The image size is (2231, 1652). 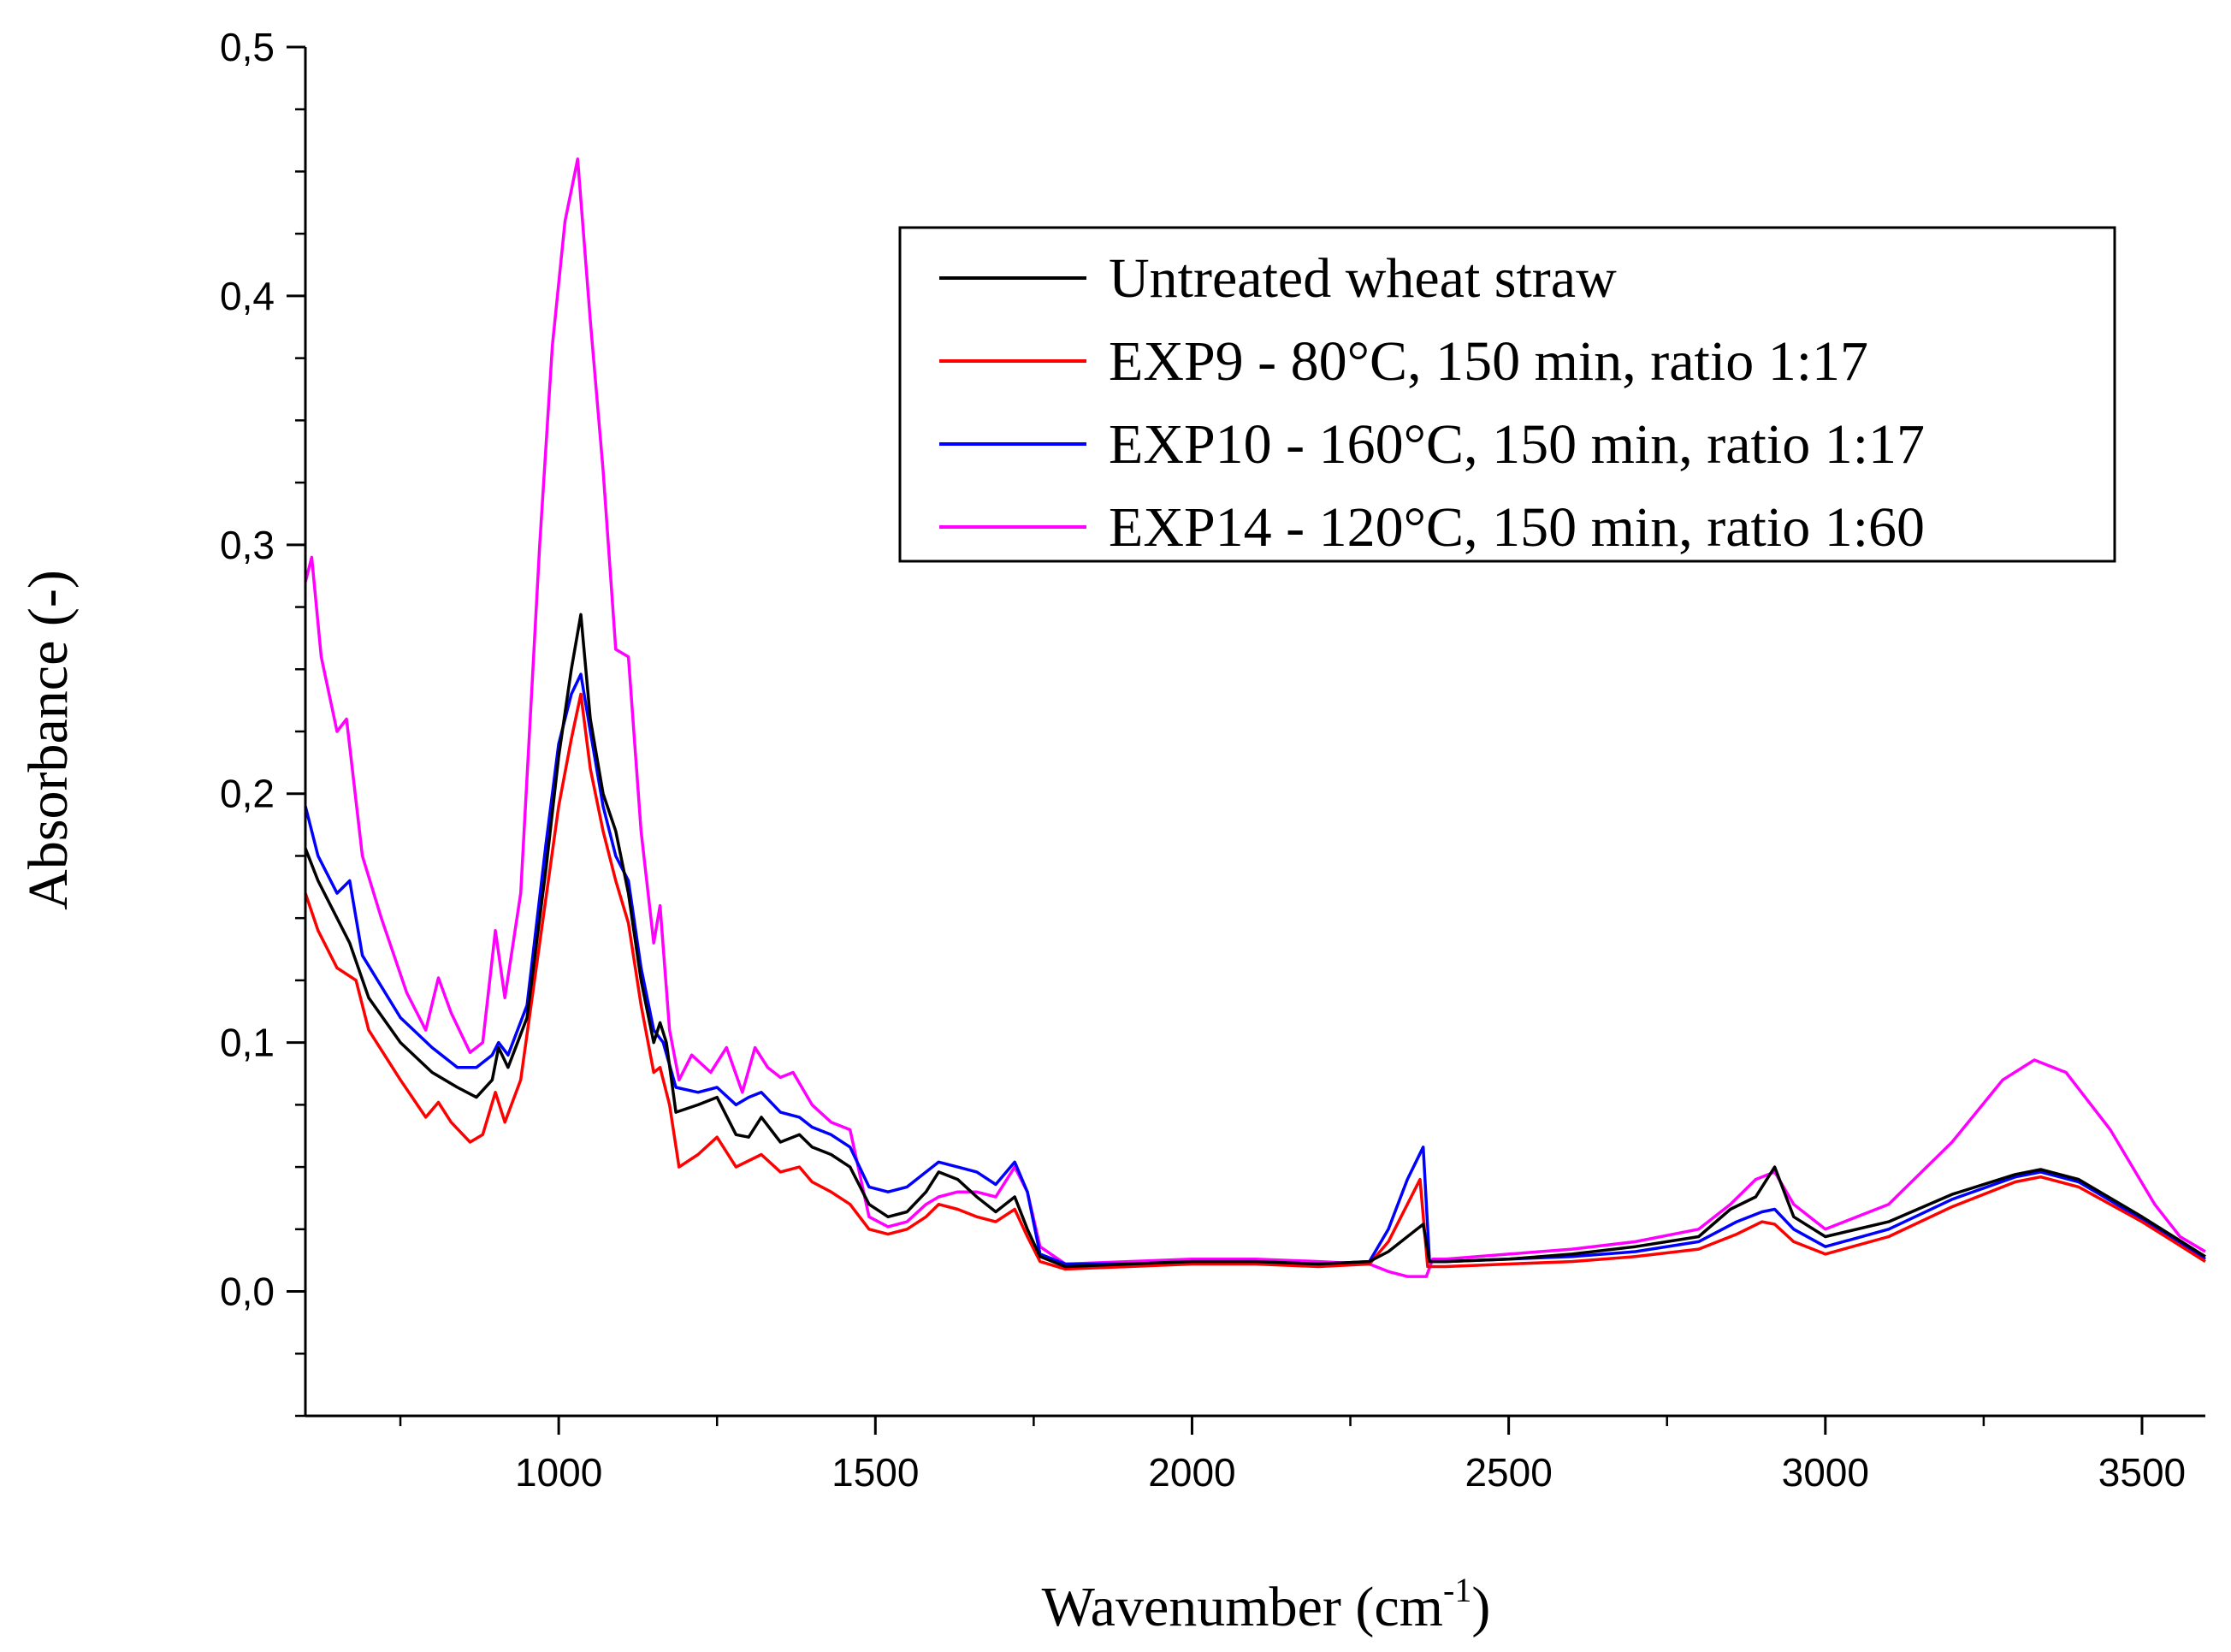 I want to click on x-tick-label: 1500, so click(x=875, y=1472).